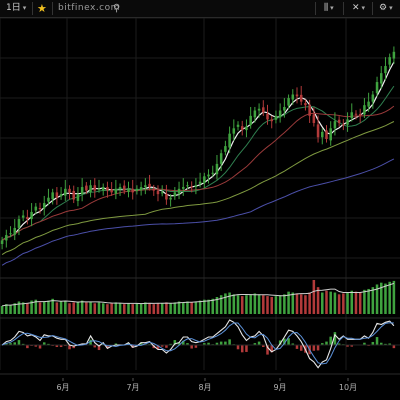 The width and height of the screenshot is (400, 400). Describe the element at coordinates (117, 8) in the screenshot. I see `pin-icon: ⚲` at that location.